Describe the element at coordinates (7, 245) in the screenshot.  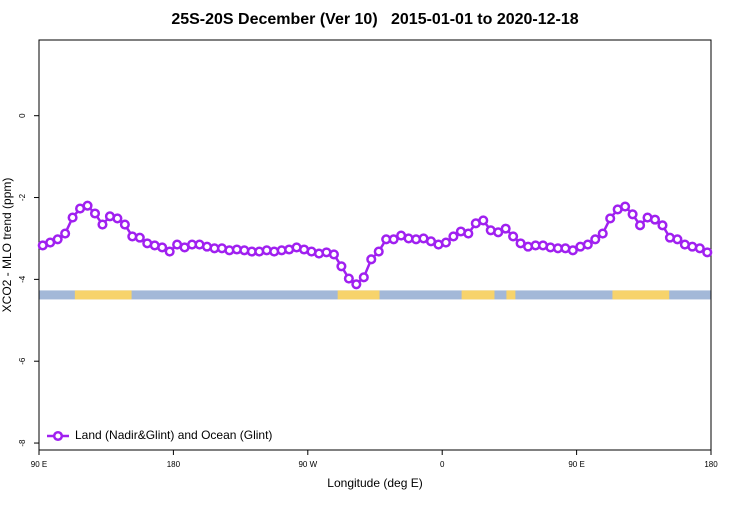
I see `y-axis-label: XCO2 - MLO trend (ppm)` at that location.